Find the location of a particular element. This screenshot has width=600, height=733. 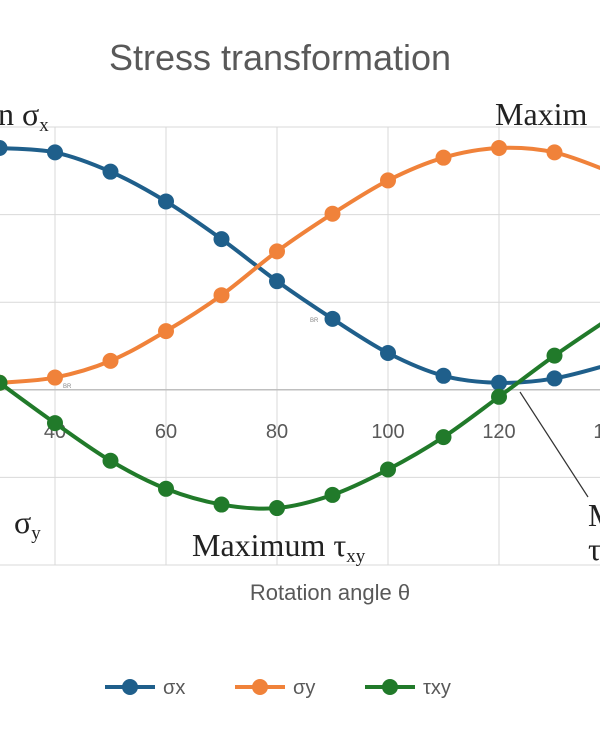

x-tick-label: 80 is located at coordinates (277, 432).